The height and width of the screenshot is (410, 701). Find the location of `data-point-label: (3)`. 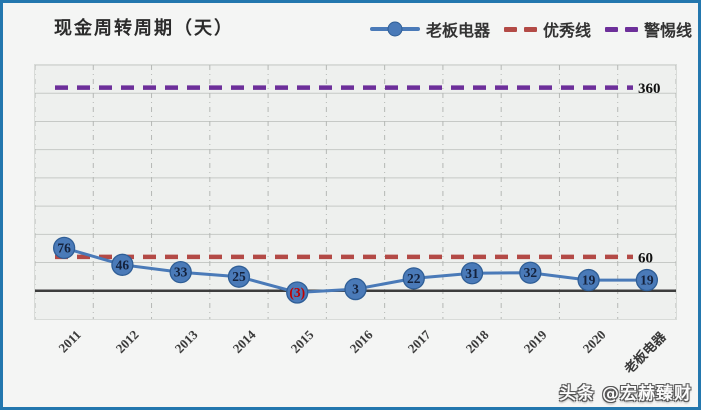

data-point-label: (3) is located at coordinates (297, 292).